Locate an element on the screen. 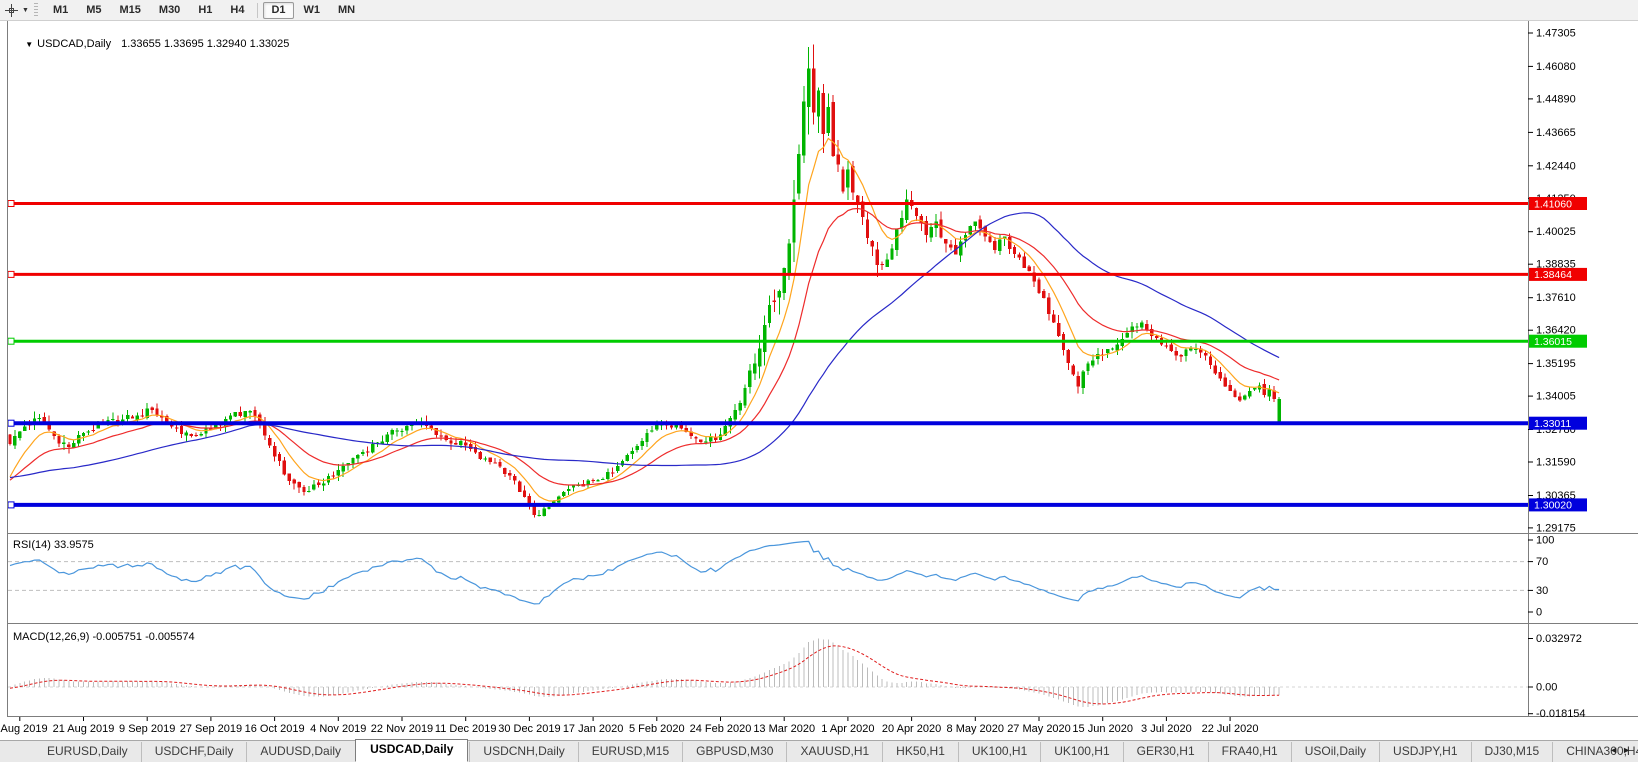 The image size is (1638, 766). rsi-tick-label: 100 is located at coordinates (1545, 541).